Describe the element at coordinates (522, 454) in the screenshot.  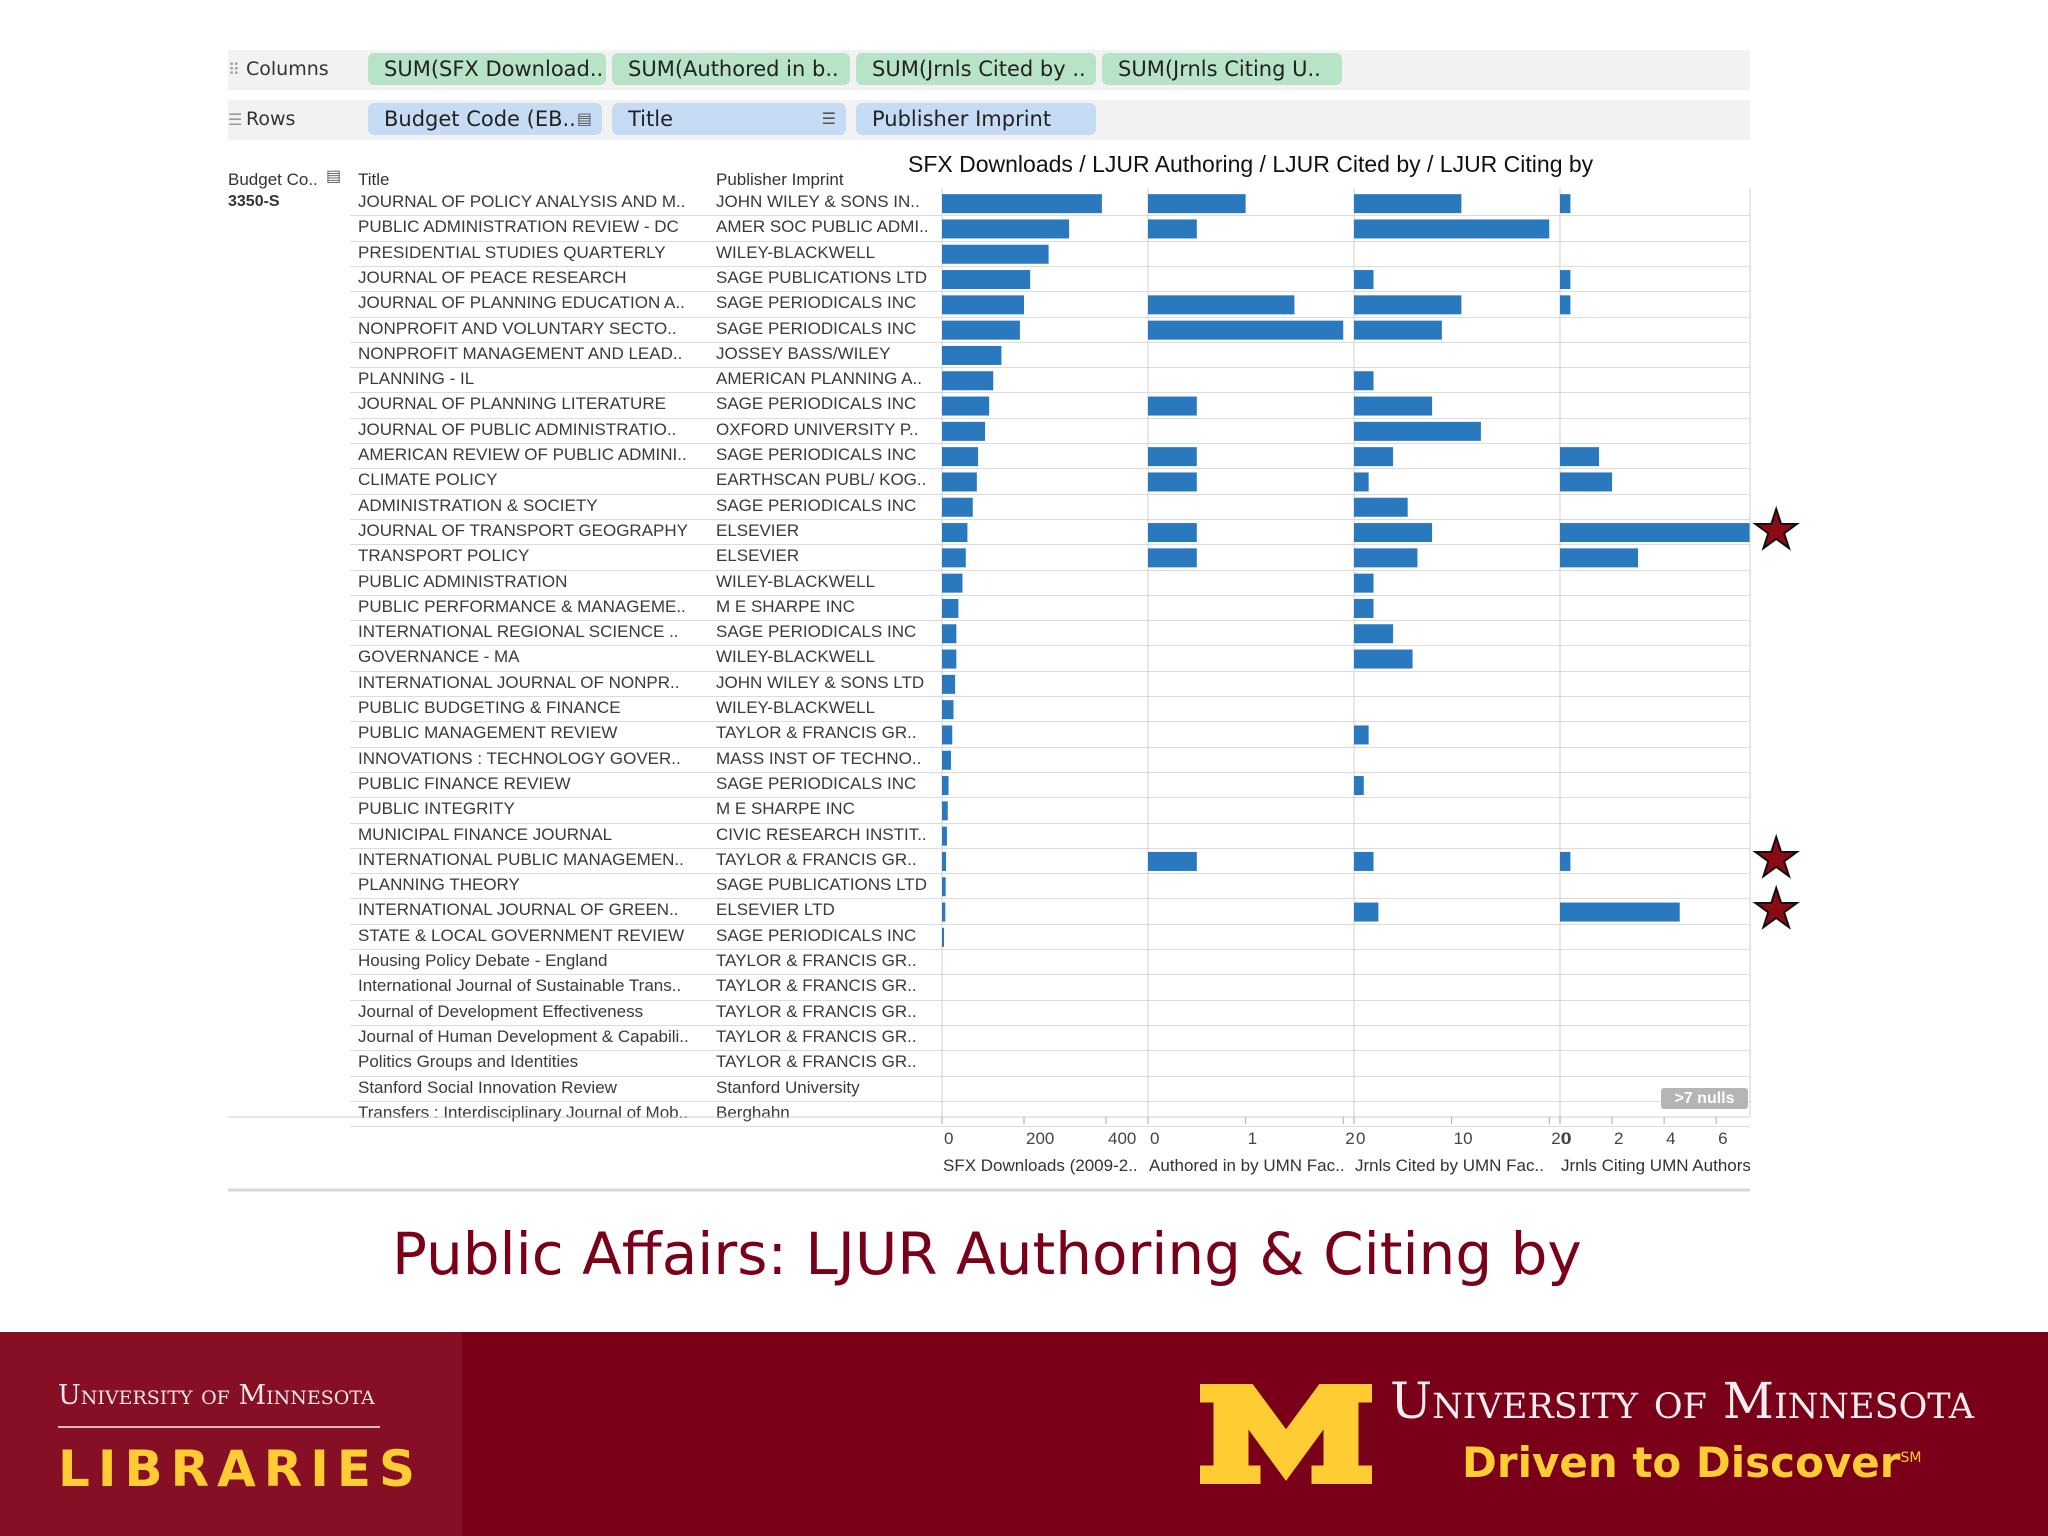
I see `row-title: AMERICAN REVIEW OF PUBLIC ADMINI..` at that location.